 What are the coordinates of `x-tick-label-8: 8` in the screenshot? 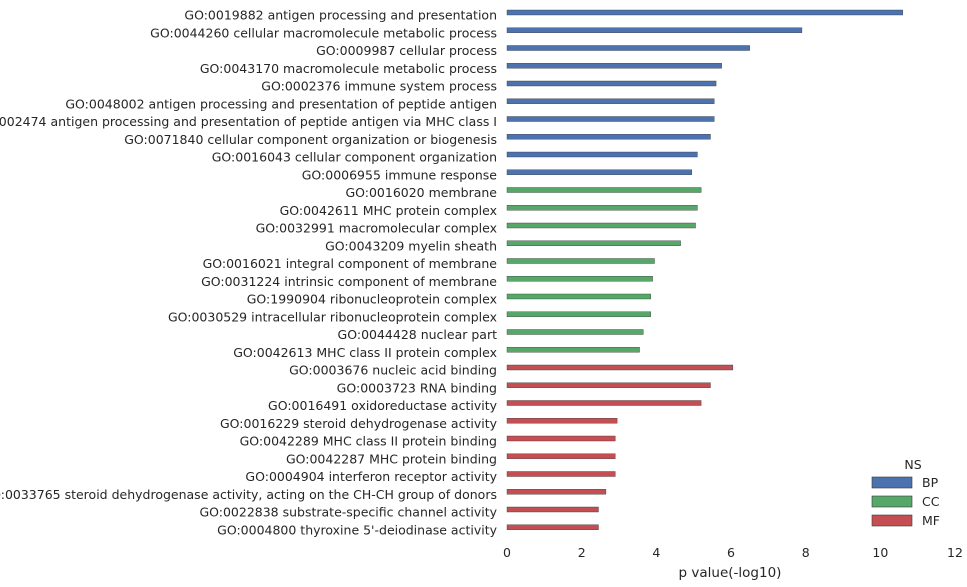 It's located at (806, 552).